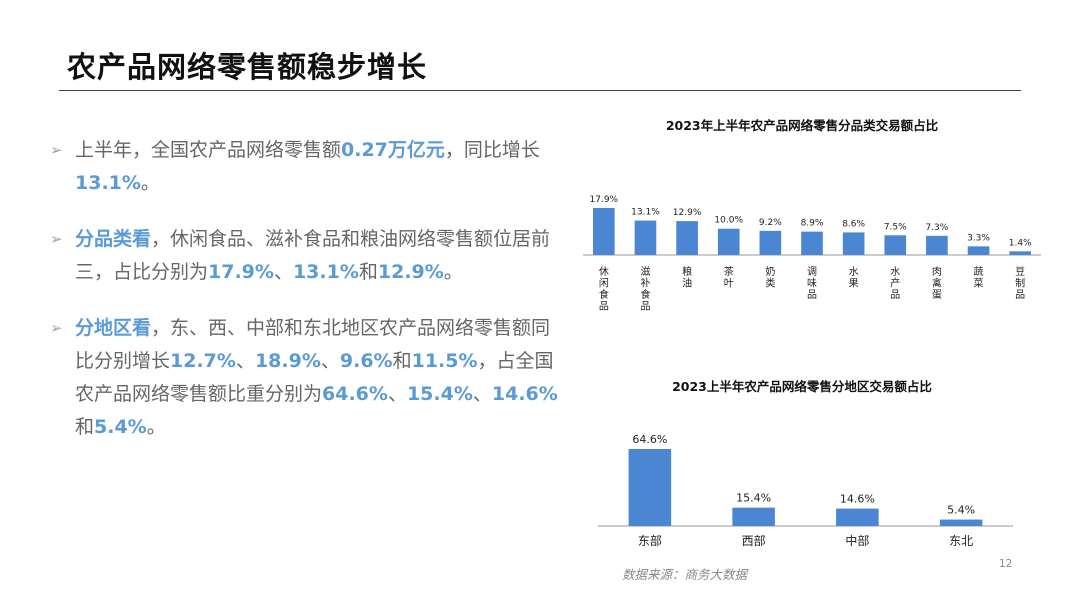  I want to click on category-label: 肉禽蛋, so click(937, 283).